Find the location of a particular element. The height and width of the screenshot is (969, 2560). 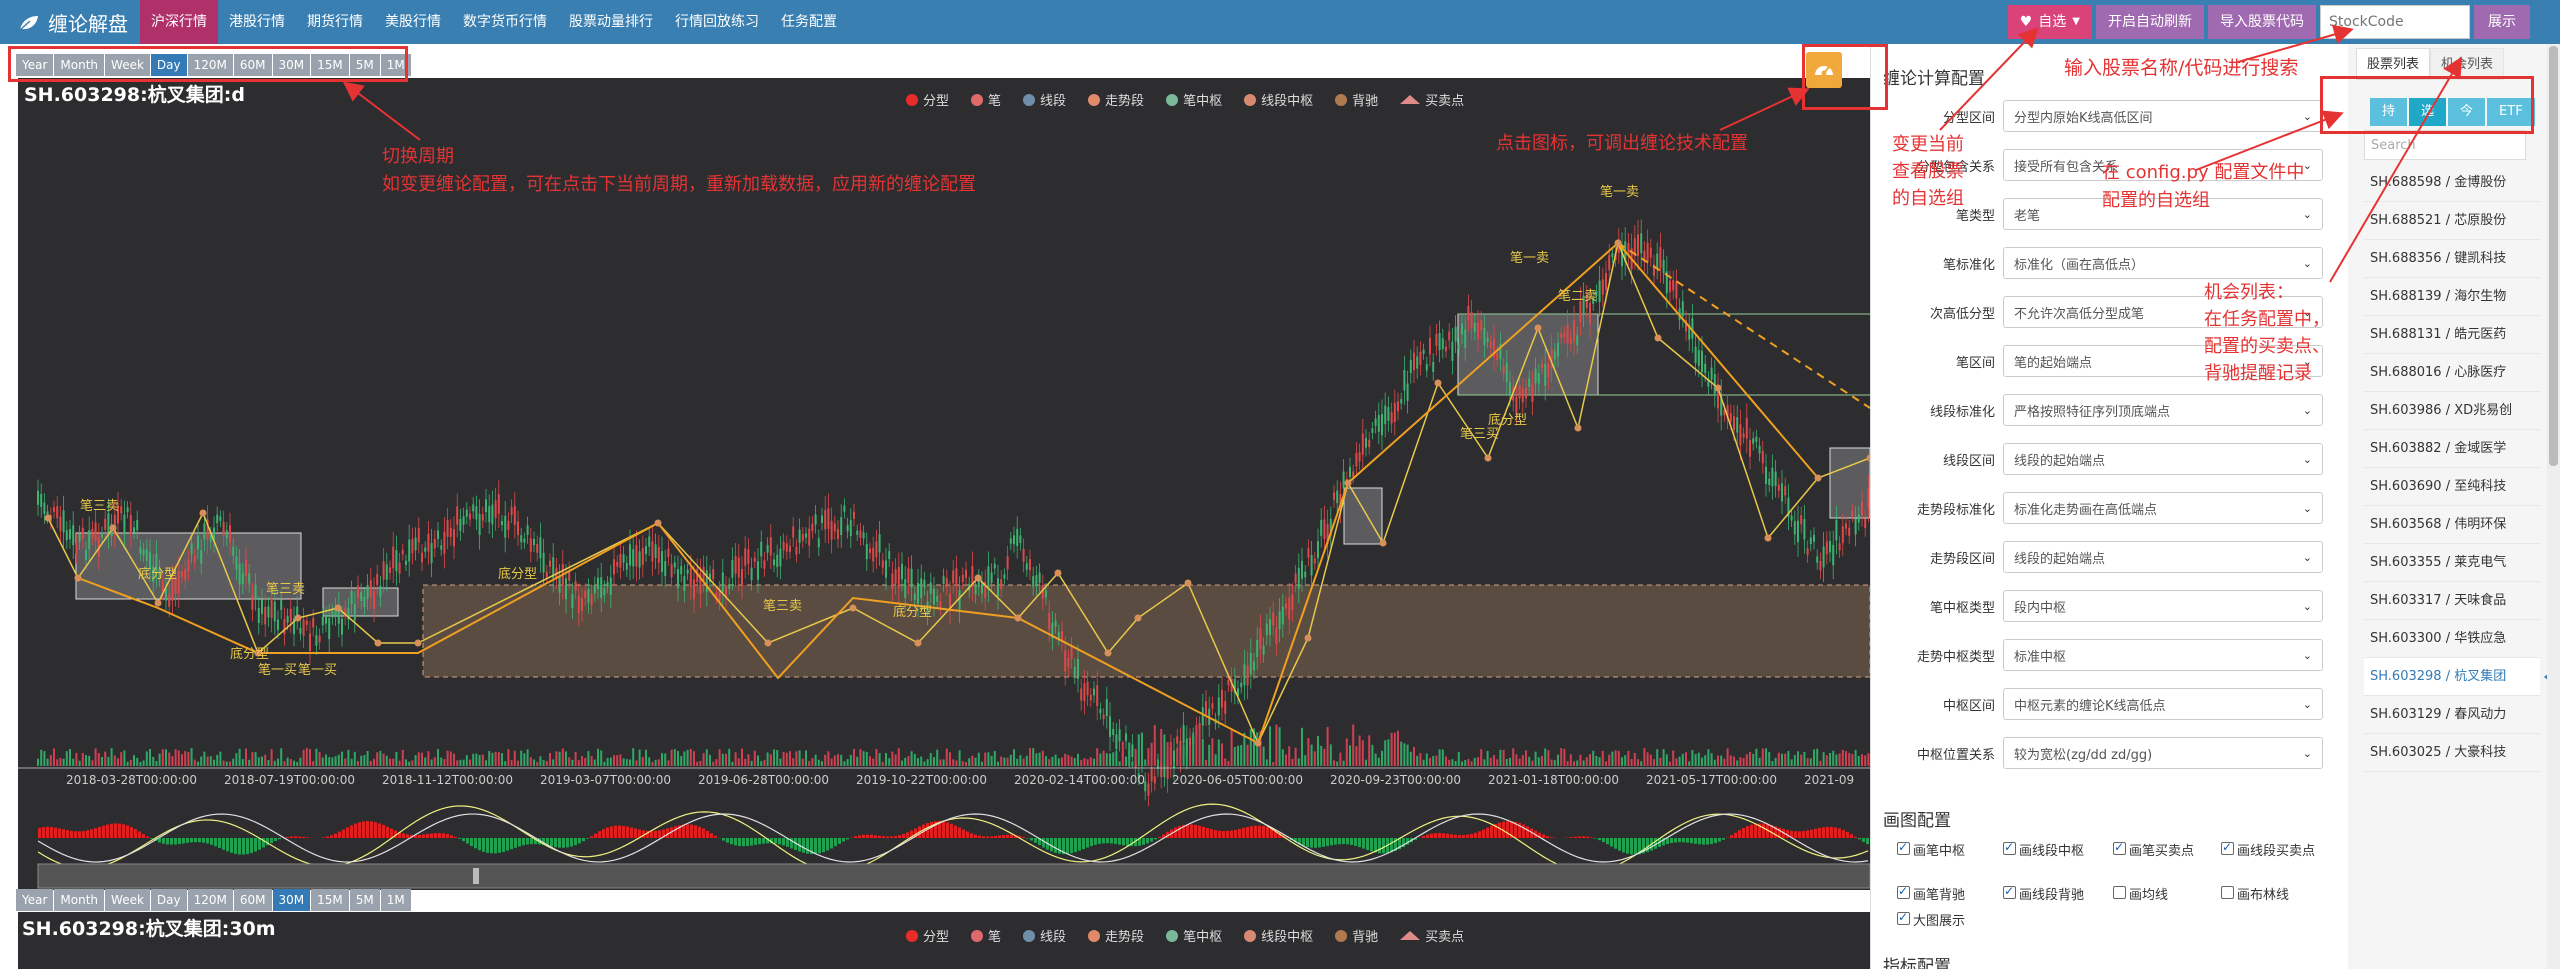

period-30m-year-button: Year is located at coordinates (35, 900).